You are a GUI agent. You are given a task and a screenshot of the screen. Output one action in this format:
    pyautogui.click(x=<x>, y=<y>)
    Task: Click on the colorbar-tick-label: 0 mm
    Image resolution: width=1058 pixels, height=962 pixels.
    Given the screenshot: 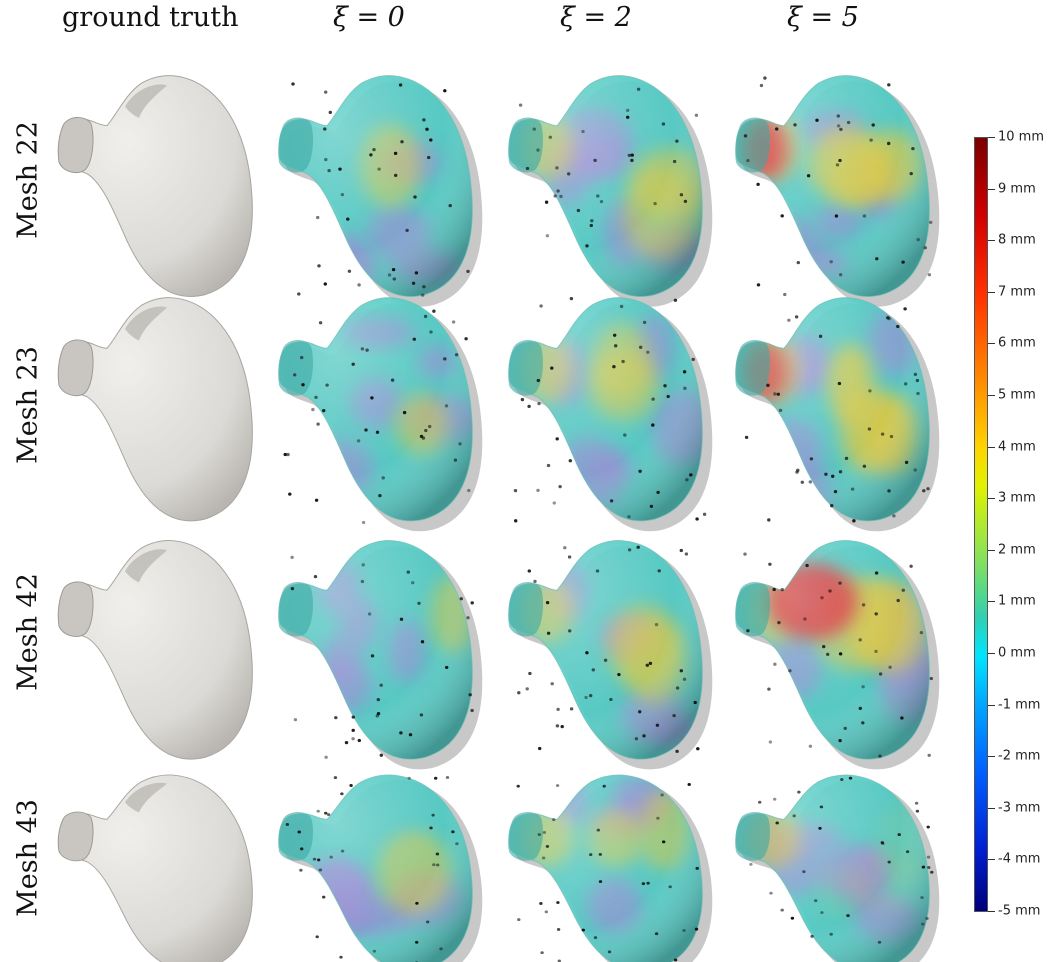 What is the action you would take?
    pyautogui.click(x=1017, y=653)
    